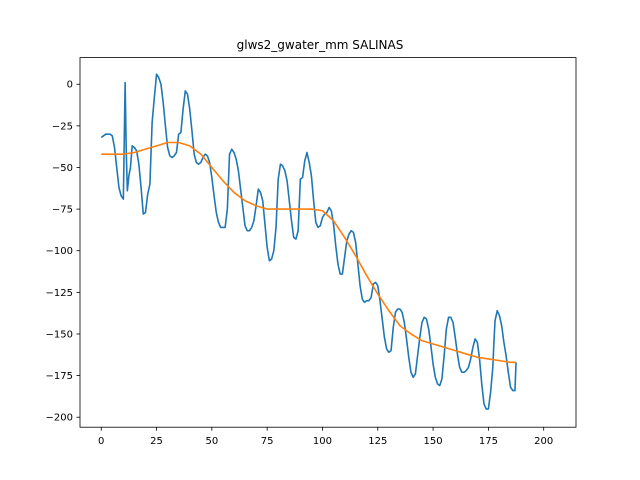 This screenshot has height=480, width=640. Describe the element at coordinates (70, 85) in the screenshot. I see `y-tick-label: 0` at that location.